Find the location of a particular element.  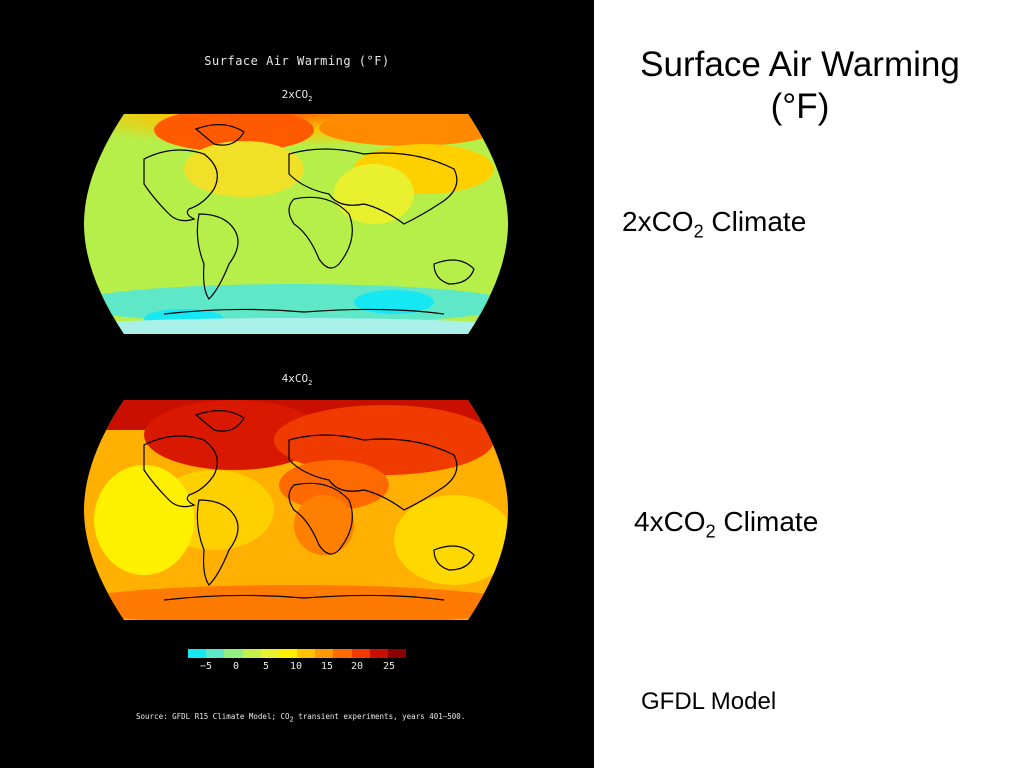

label-4xco2-climate: 4xCO2 Climate is located at coordinates (726, 524).